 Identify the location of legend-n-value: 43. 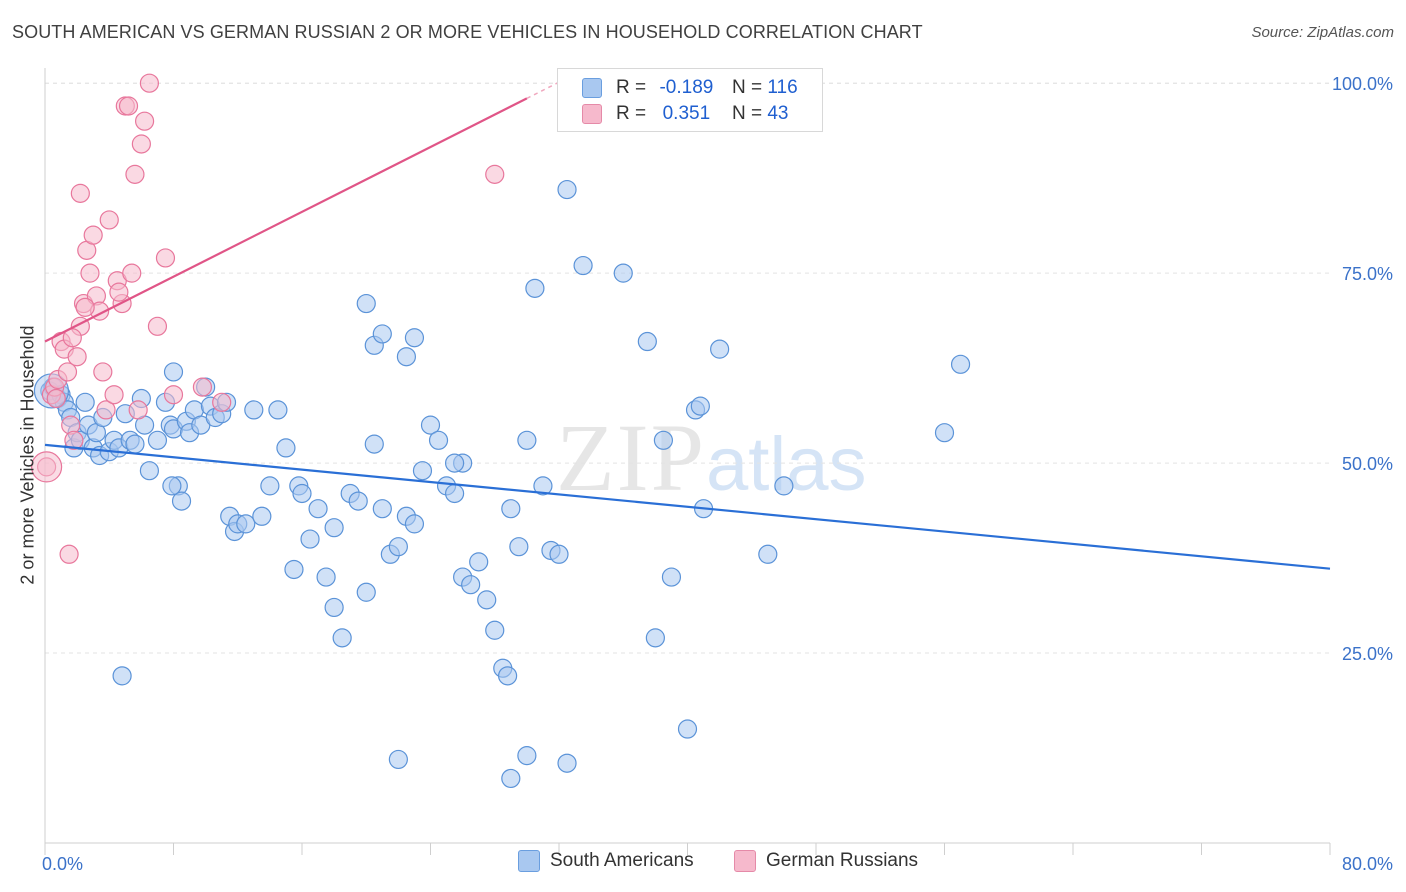
(778, 113).